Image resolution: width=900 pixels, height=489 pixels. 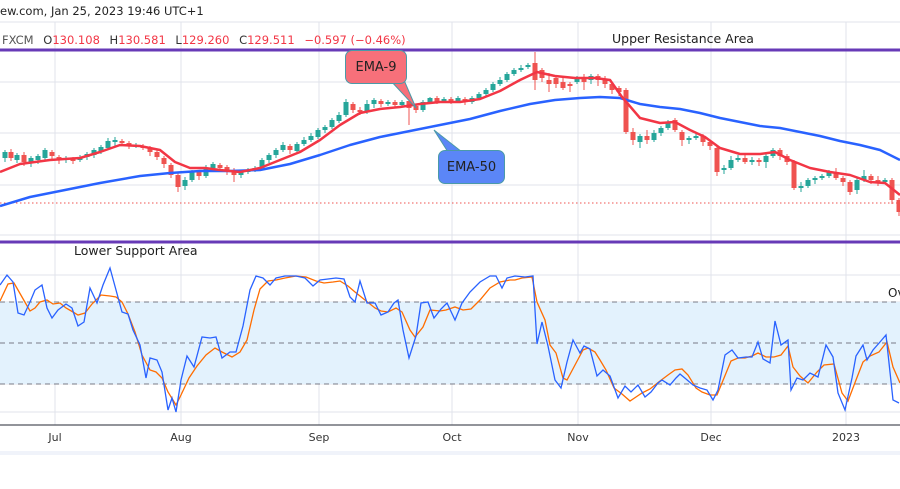 What do you see at coordinates (205, 40) in the screenshot?
I see `low-value: 129.260` at bounding box center [205, 40].